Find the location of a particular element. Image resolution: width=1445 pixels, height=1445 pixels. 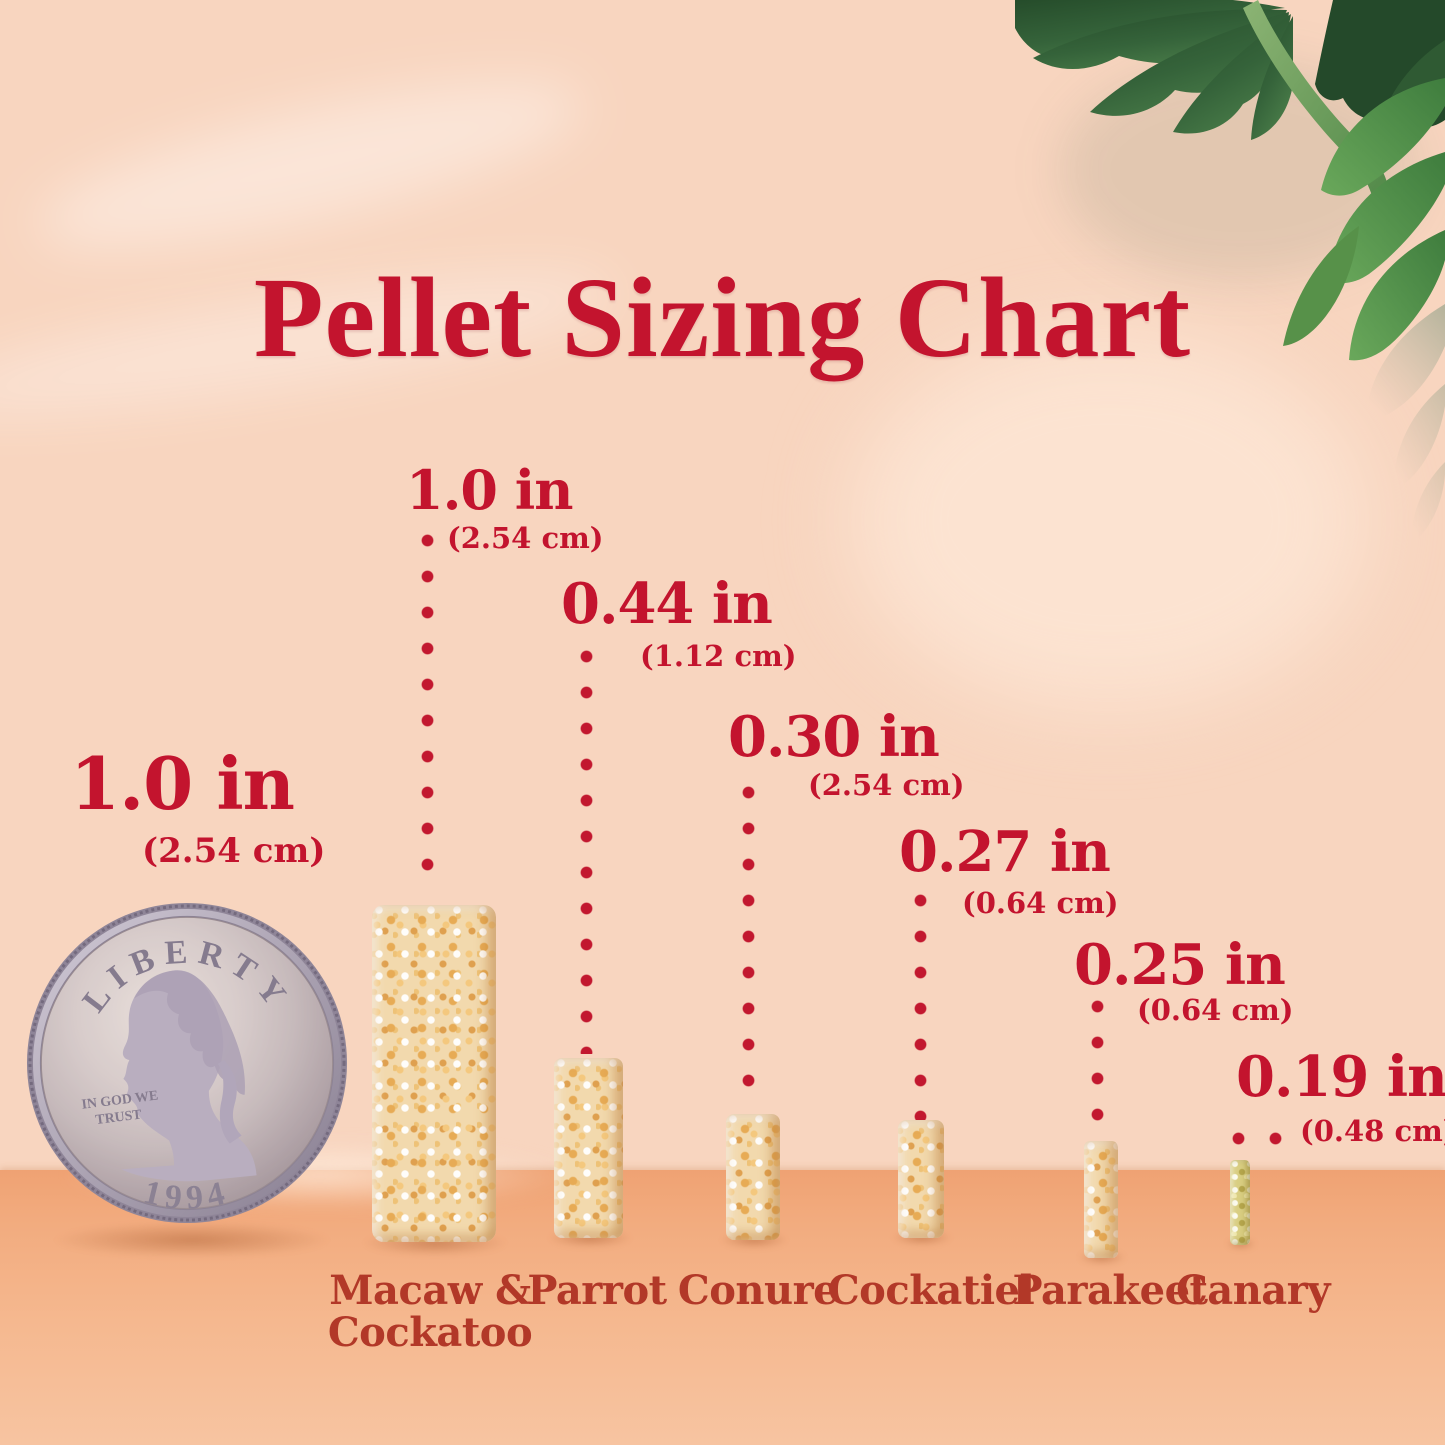

pellet-cockatiel is located at coordinates (921, 1179).